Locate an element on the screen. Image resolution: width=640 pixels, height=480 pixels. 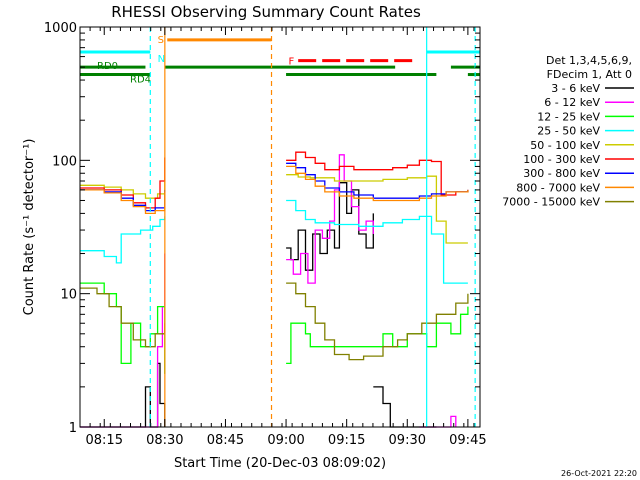
x-tick-label: 09:45 is located at coordinates (467, 440).